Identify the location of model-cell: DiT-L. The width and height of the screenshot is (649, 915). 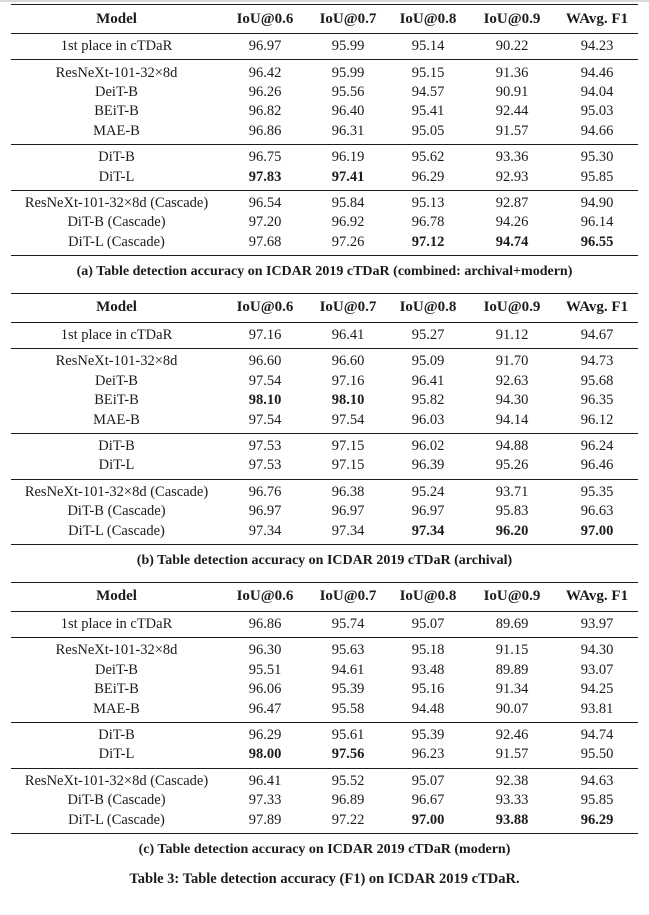
(116, 465).